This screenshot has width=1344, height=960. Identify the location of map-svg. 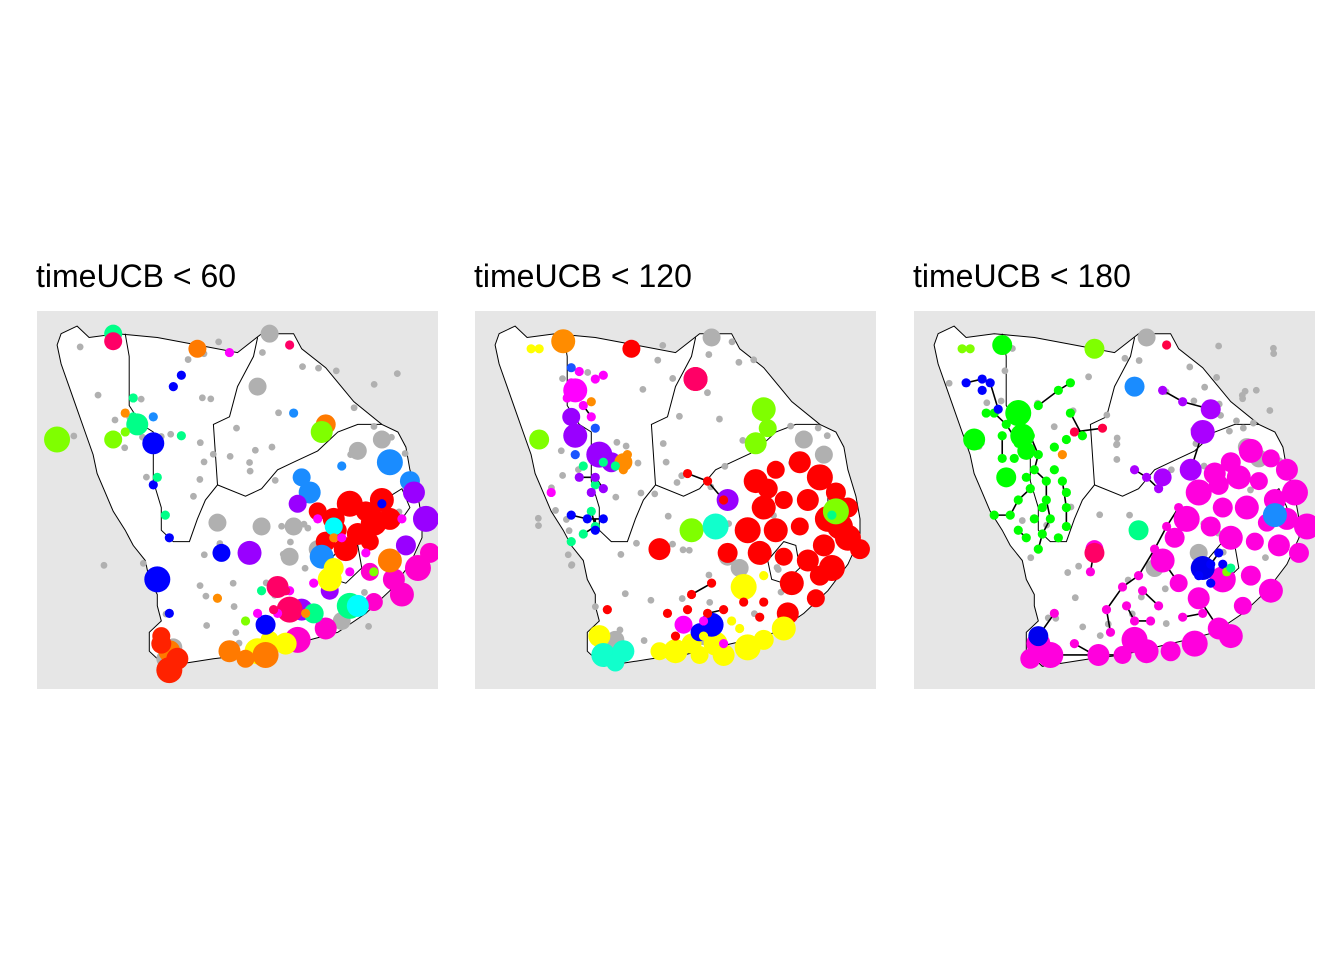
(237, 500).